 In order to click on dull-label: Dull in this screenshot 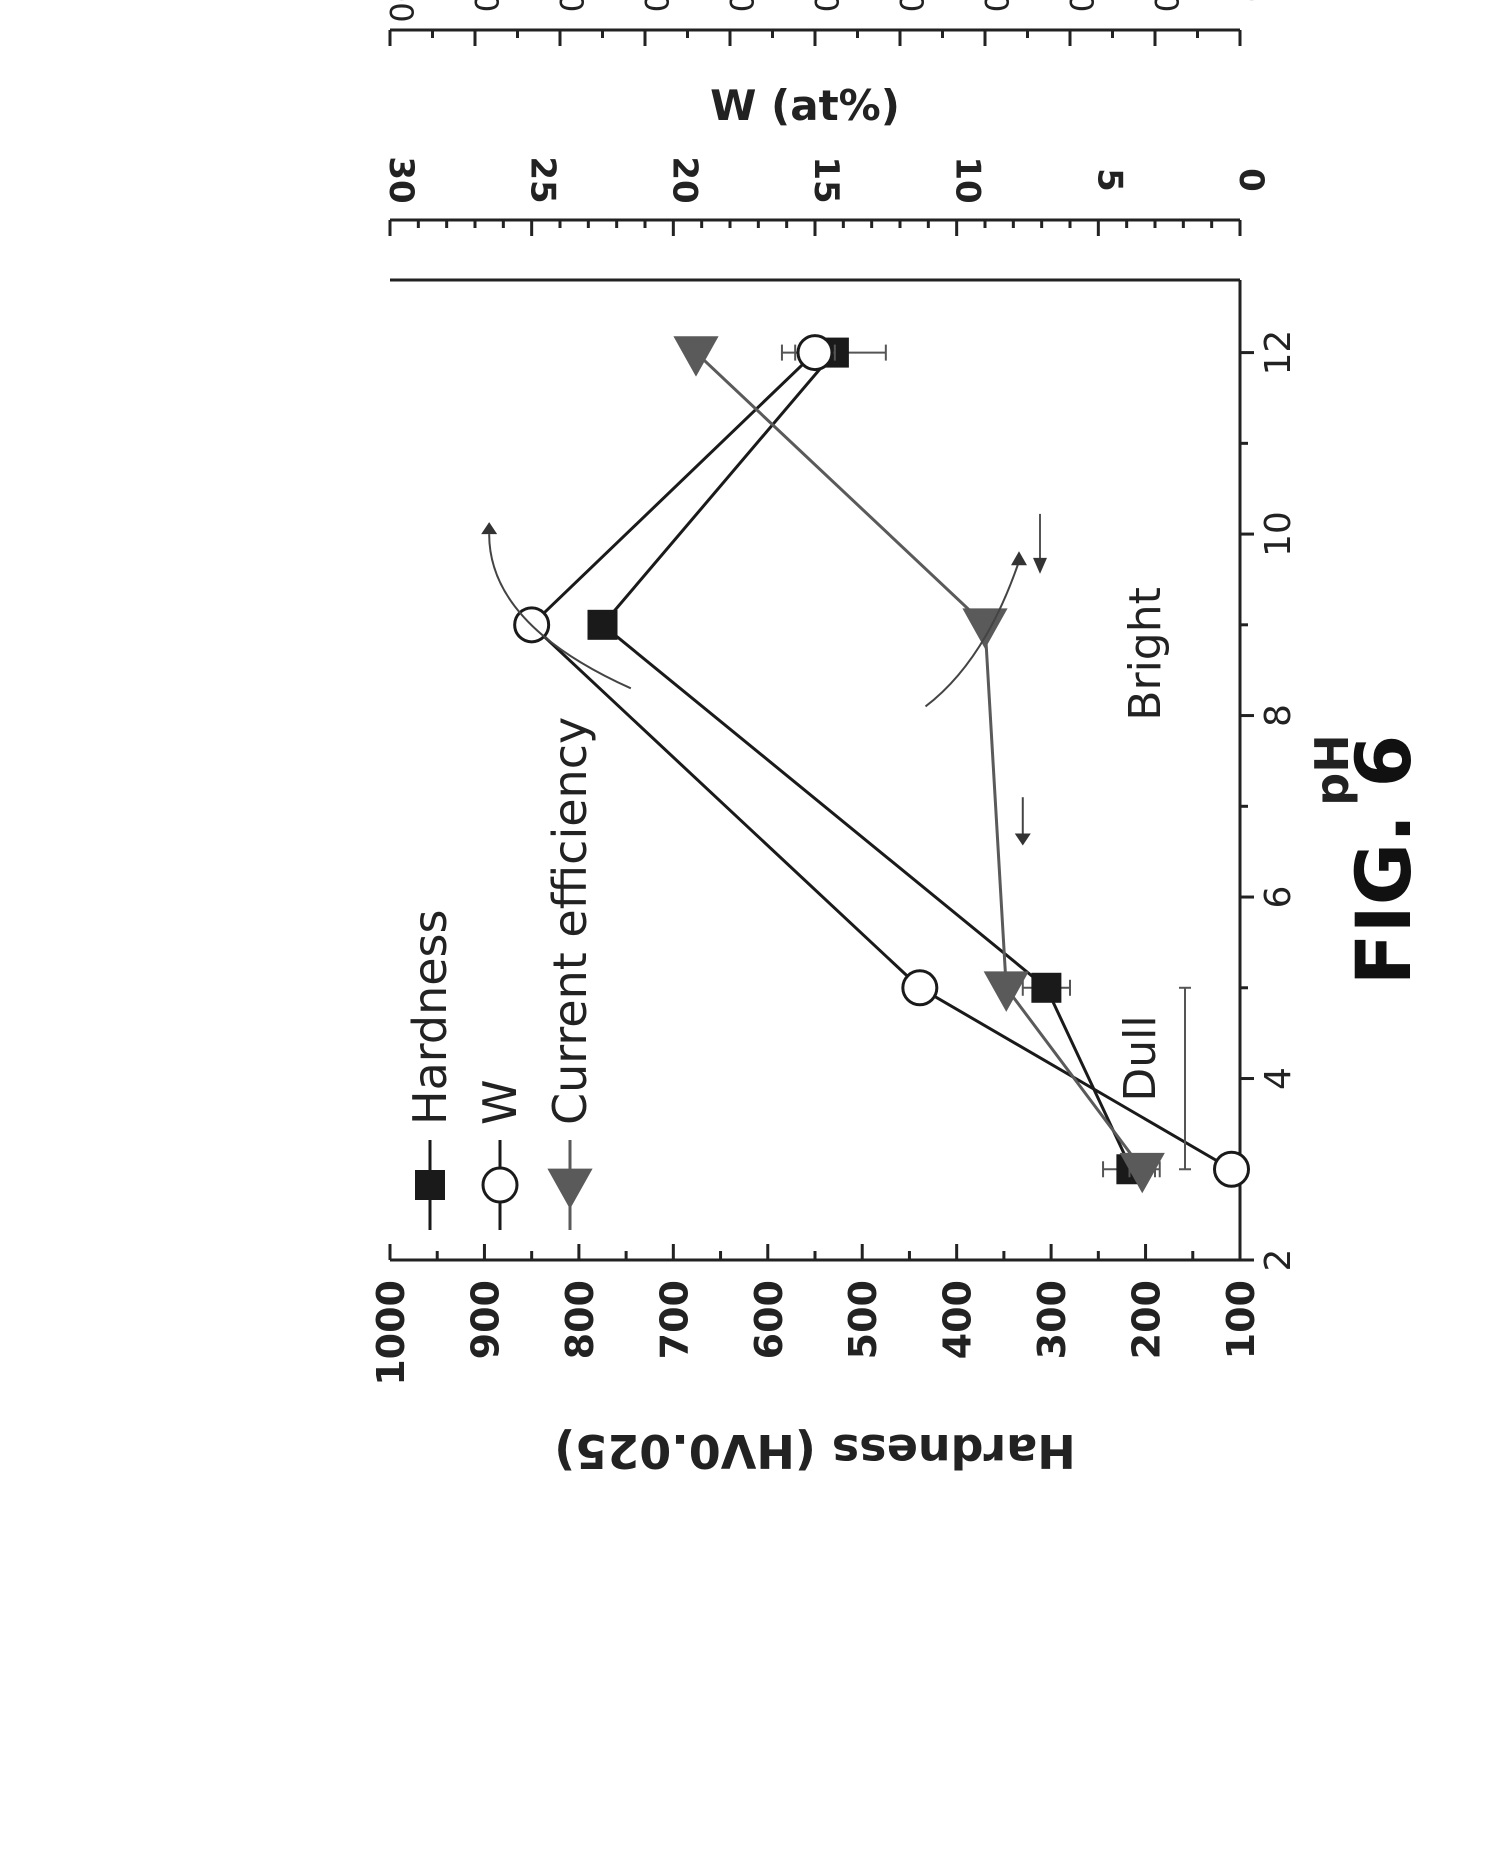, I will do `click(1140, 1058)`.